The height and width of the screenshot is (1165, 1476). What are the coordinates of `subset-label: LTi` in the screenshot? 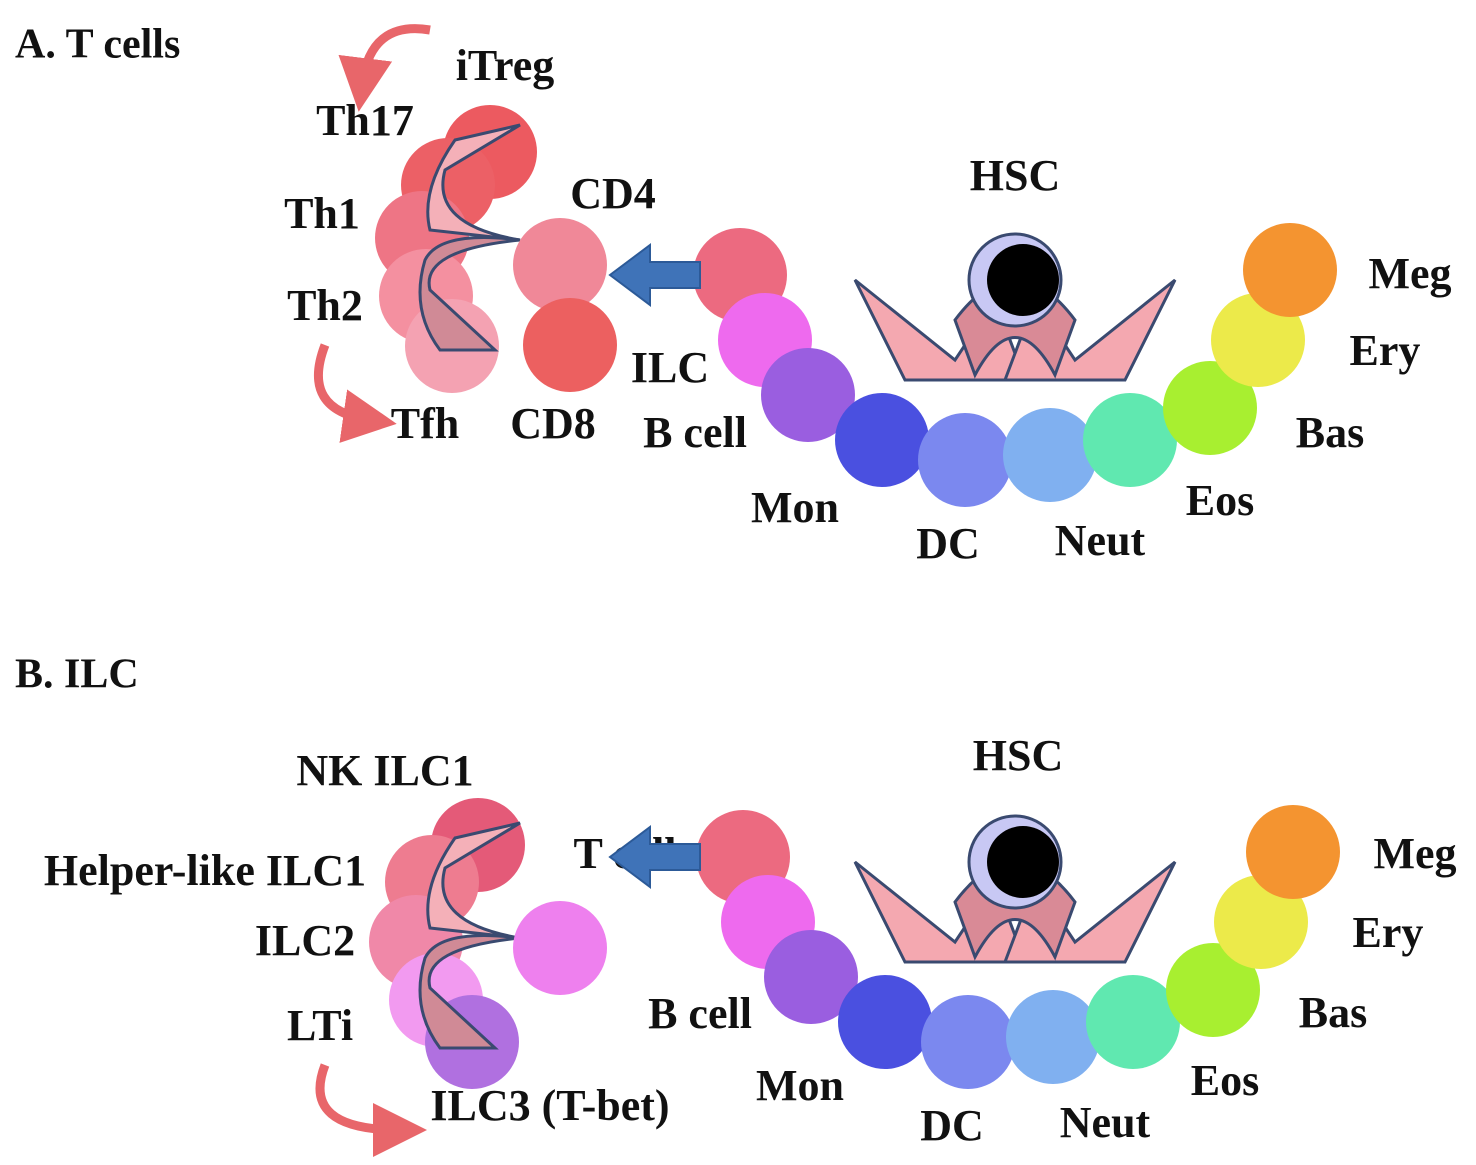 It's located at (320, 1025).